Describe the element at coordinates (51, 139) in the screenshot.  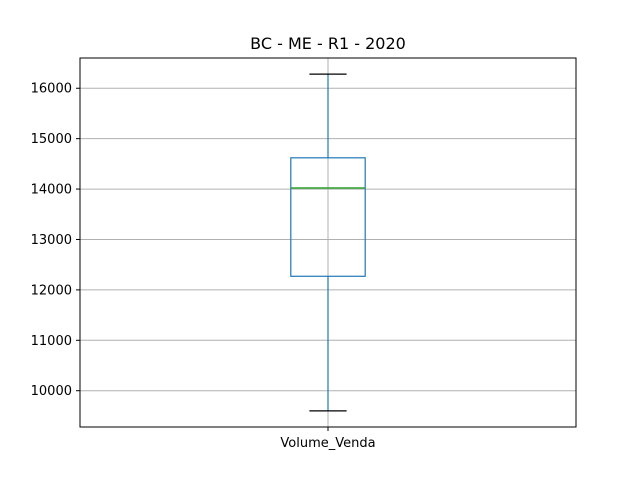
I see `y-tick-label: 15000` at that location.